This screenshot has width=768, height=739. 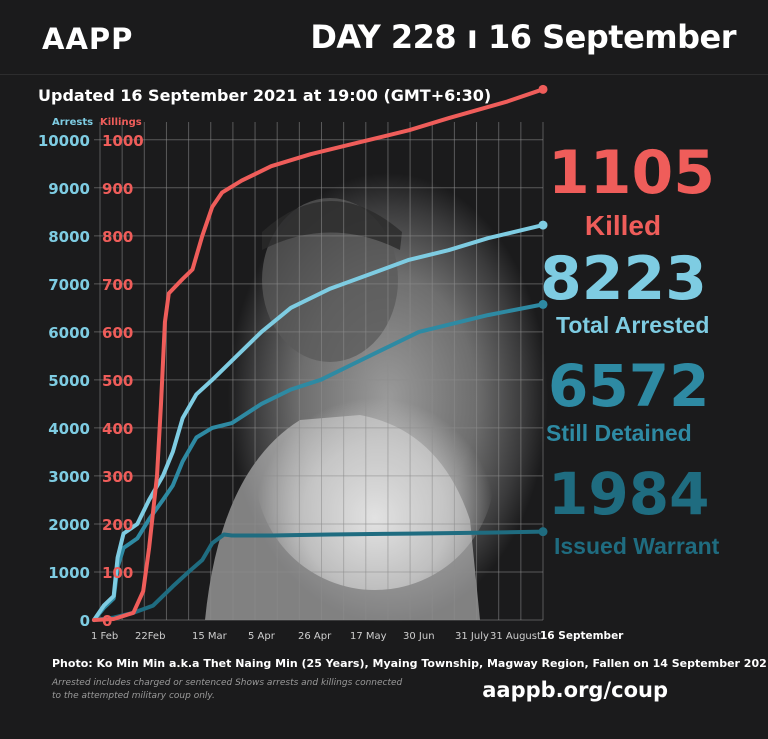 What do you see at coordinates (117, 381) in the screenshot?
I see `killings-tick-label: 500` at bounding box center [117, 381].